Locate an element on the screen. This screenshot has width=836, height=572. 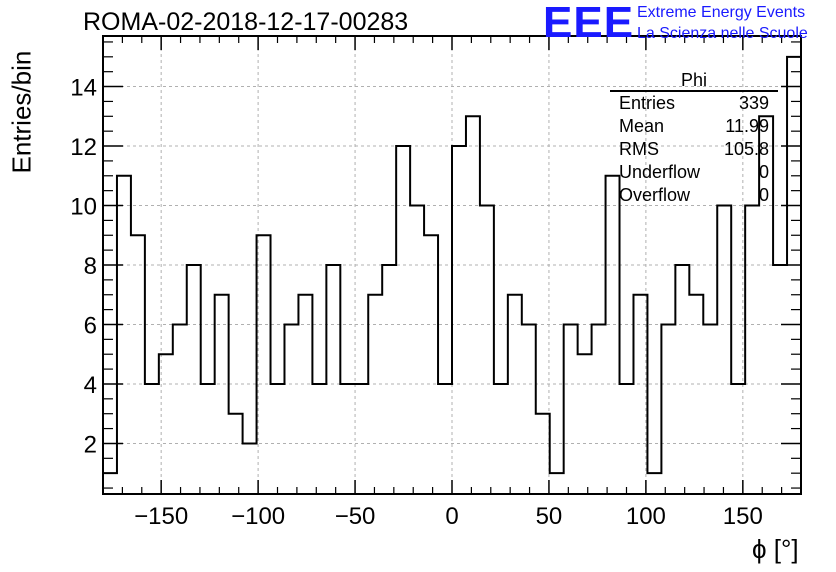
x-axis-label: ϕ [°] is located at coordinates (775, 549).